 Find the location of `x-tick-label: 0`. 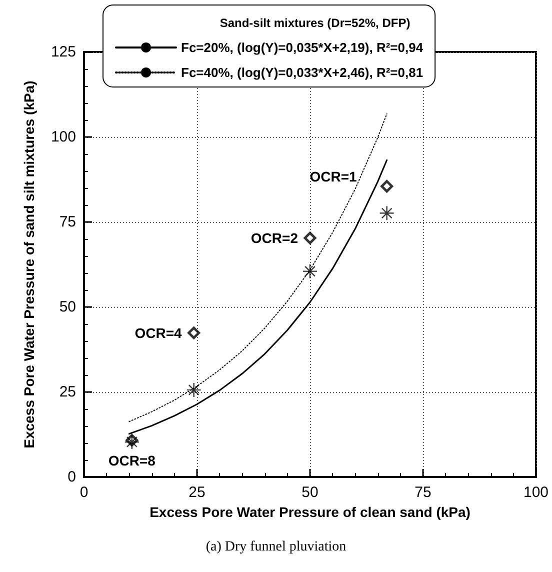

x-tick-label: 0 is located at coordinates (84, 492).